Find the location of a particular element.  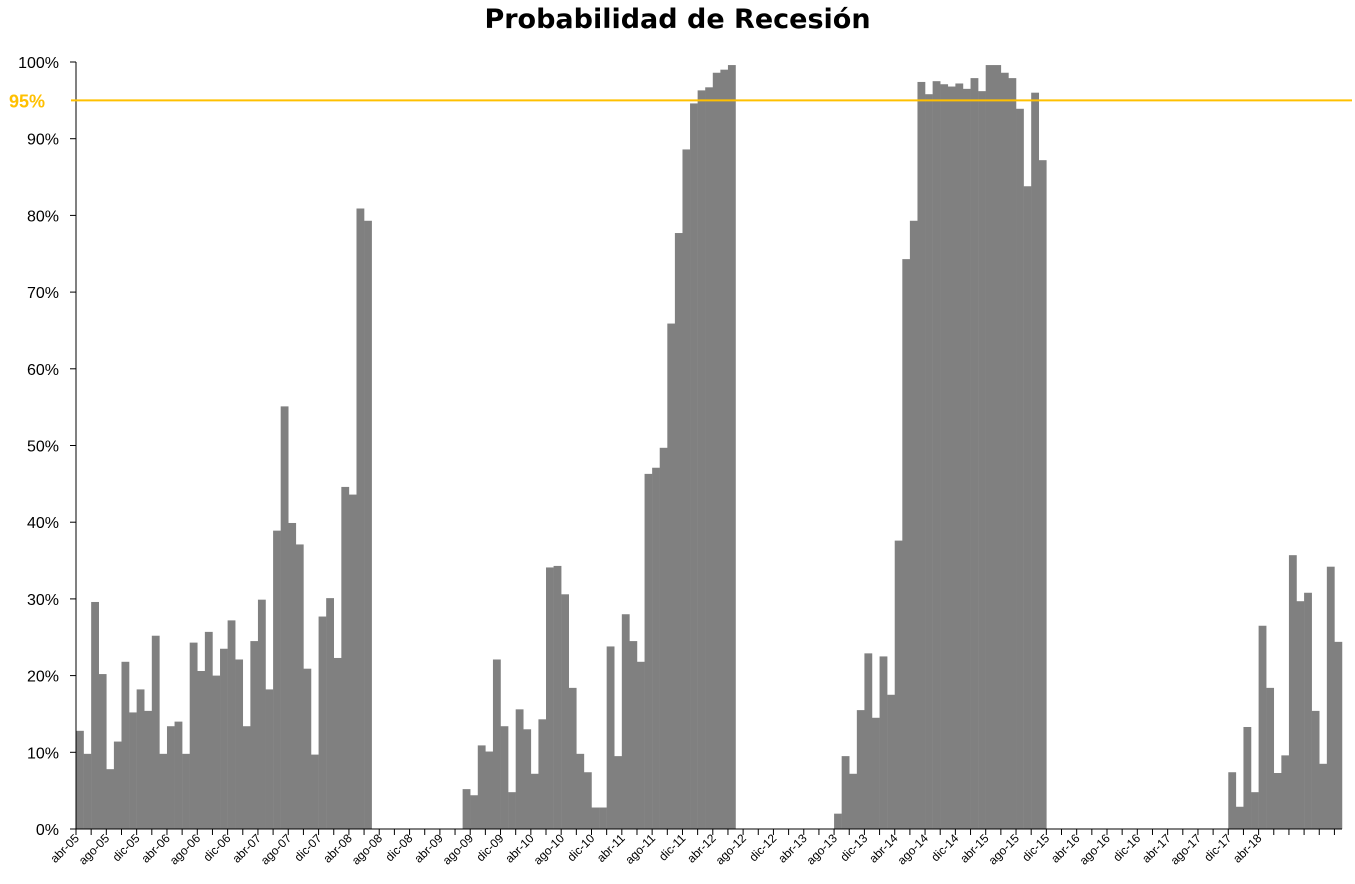

x-tick-label: ago-07 is located at coordinates (276, 849).